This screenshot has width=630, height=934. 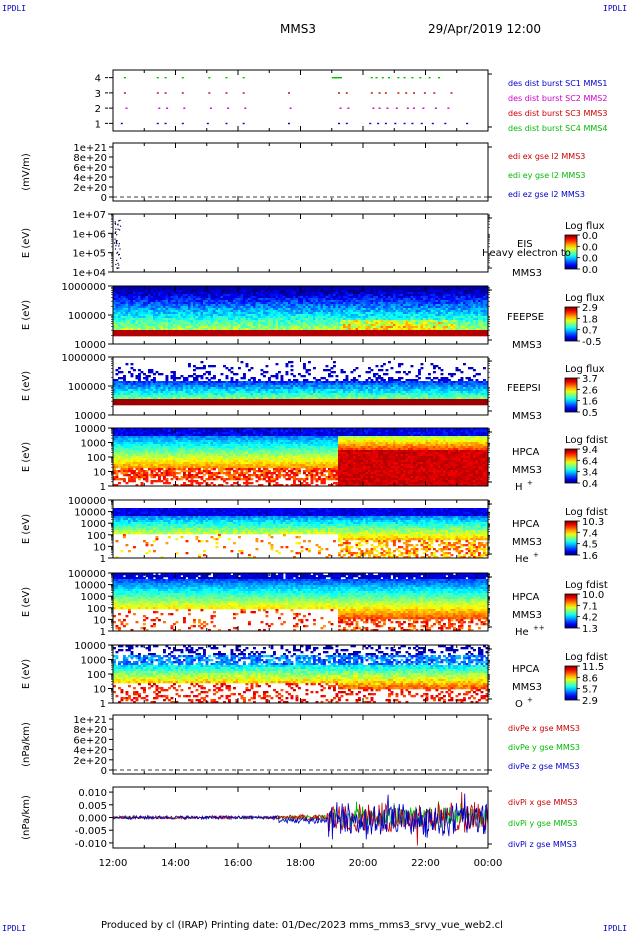 I want to click on feepse-colorbar-tick-label: 2.9, so click(x=590, y=308).